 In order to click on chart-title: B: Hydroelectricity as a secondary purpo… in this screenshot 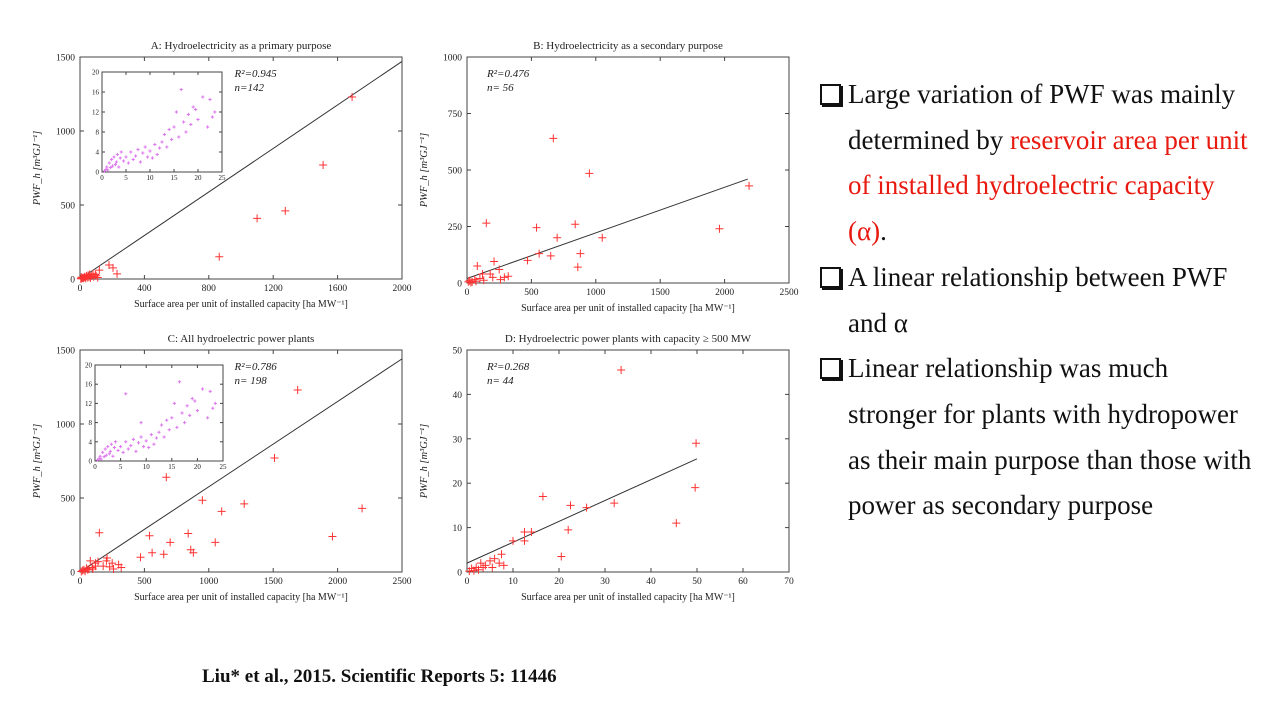, I will do `click(628, 46)`.